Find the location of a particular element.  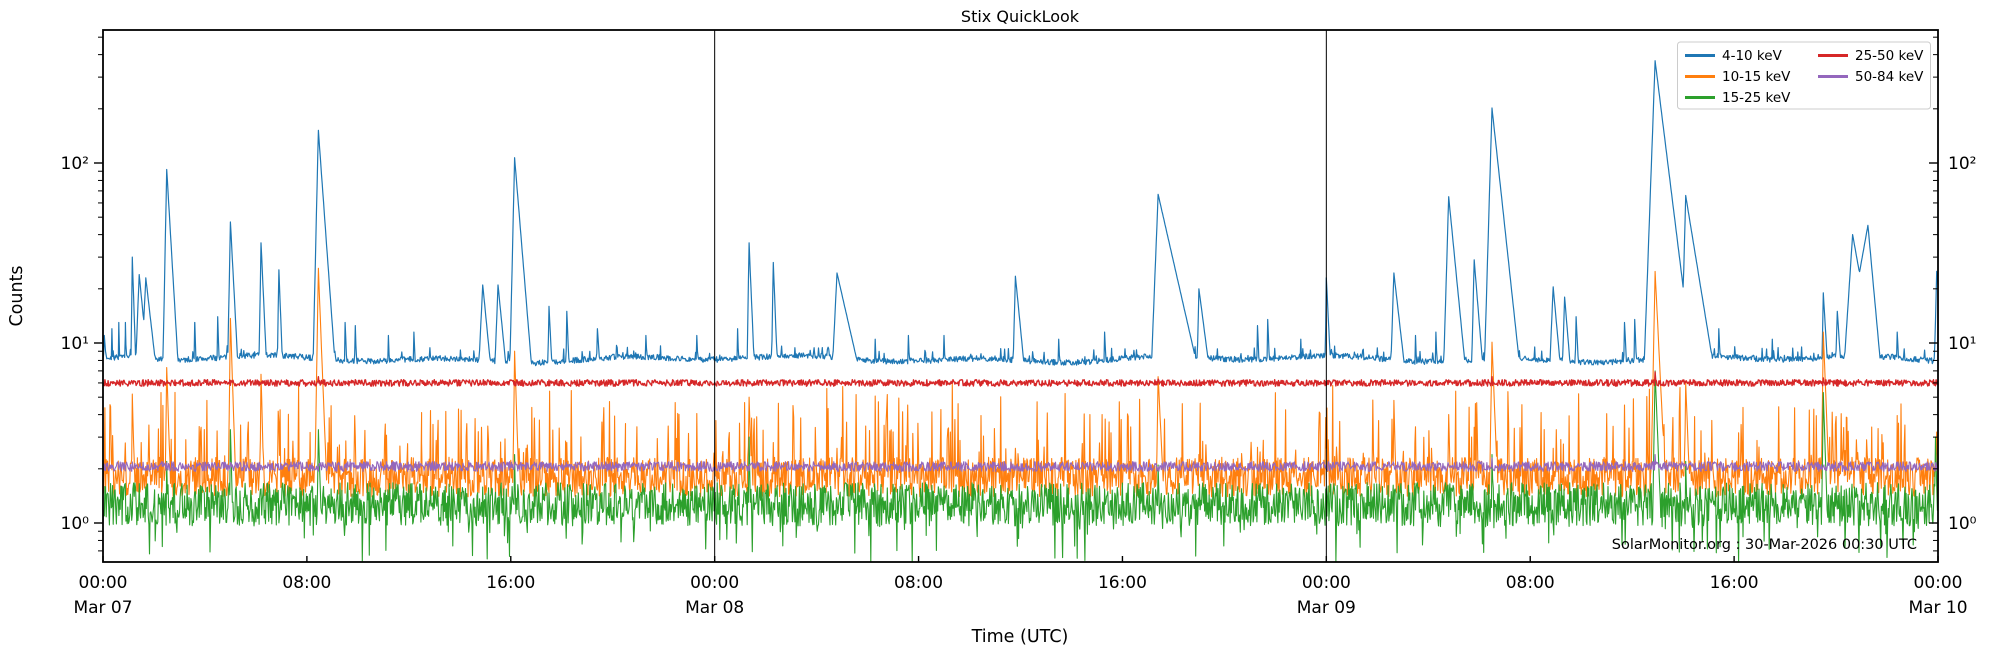

legend-label-10-15kev: 10-15 keV is located at coordinates (1756, 77).